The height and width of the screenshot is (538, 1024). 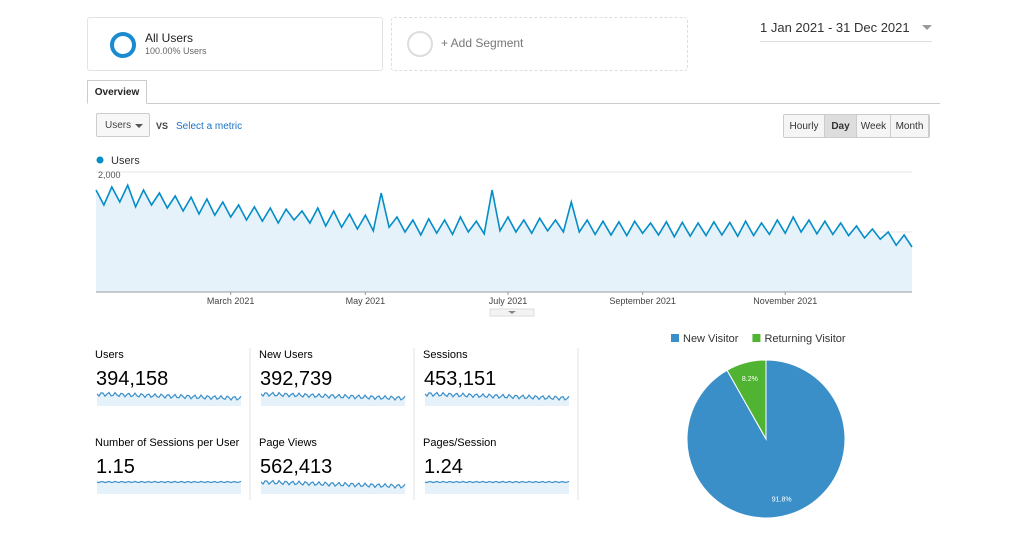 I want to click on add-segment: + Add Segment, so click(x=539, y=44).